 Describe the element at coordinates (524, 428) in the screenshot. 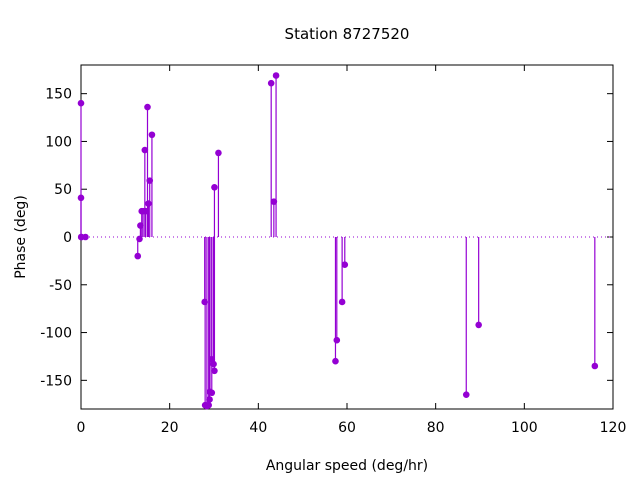

I see `x-tick-label: 100` at that location.